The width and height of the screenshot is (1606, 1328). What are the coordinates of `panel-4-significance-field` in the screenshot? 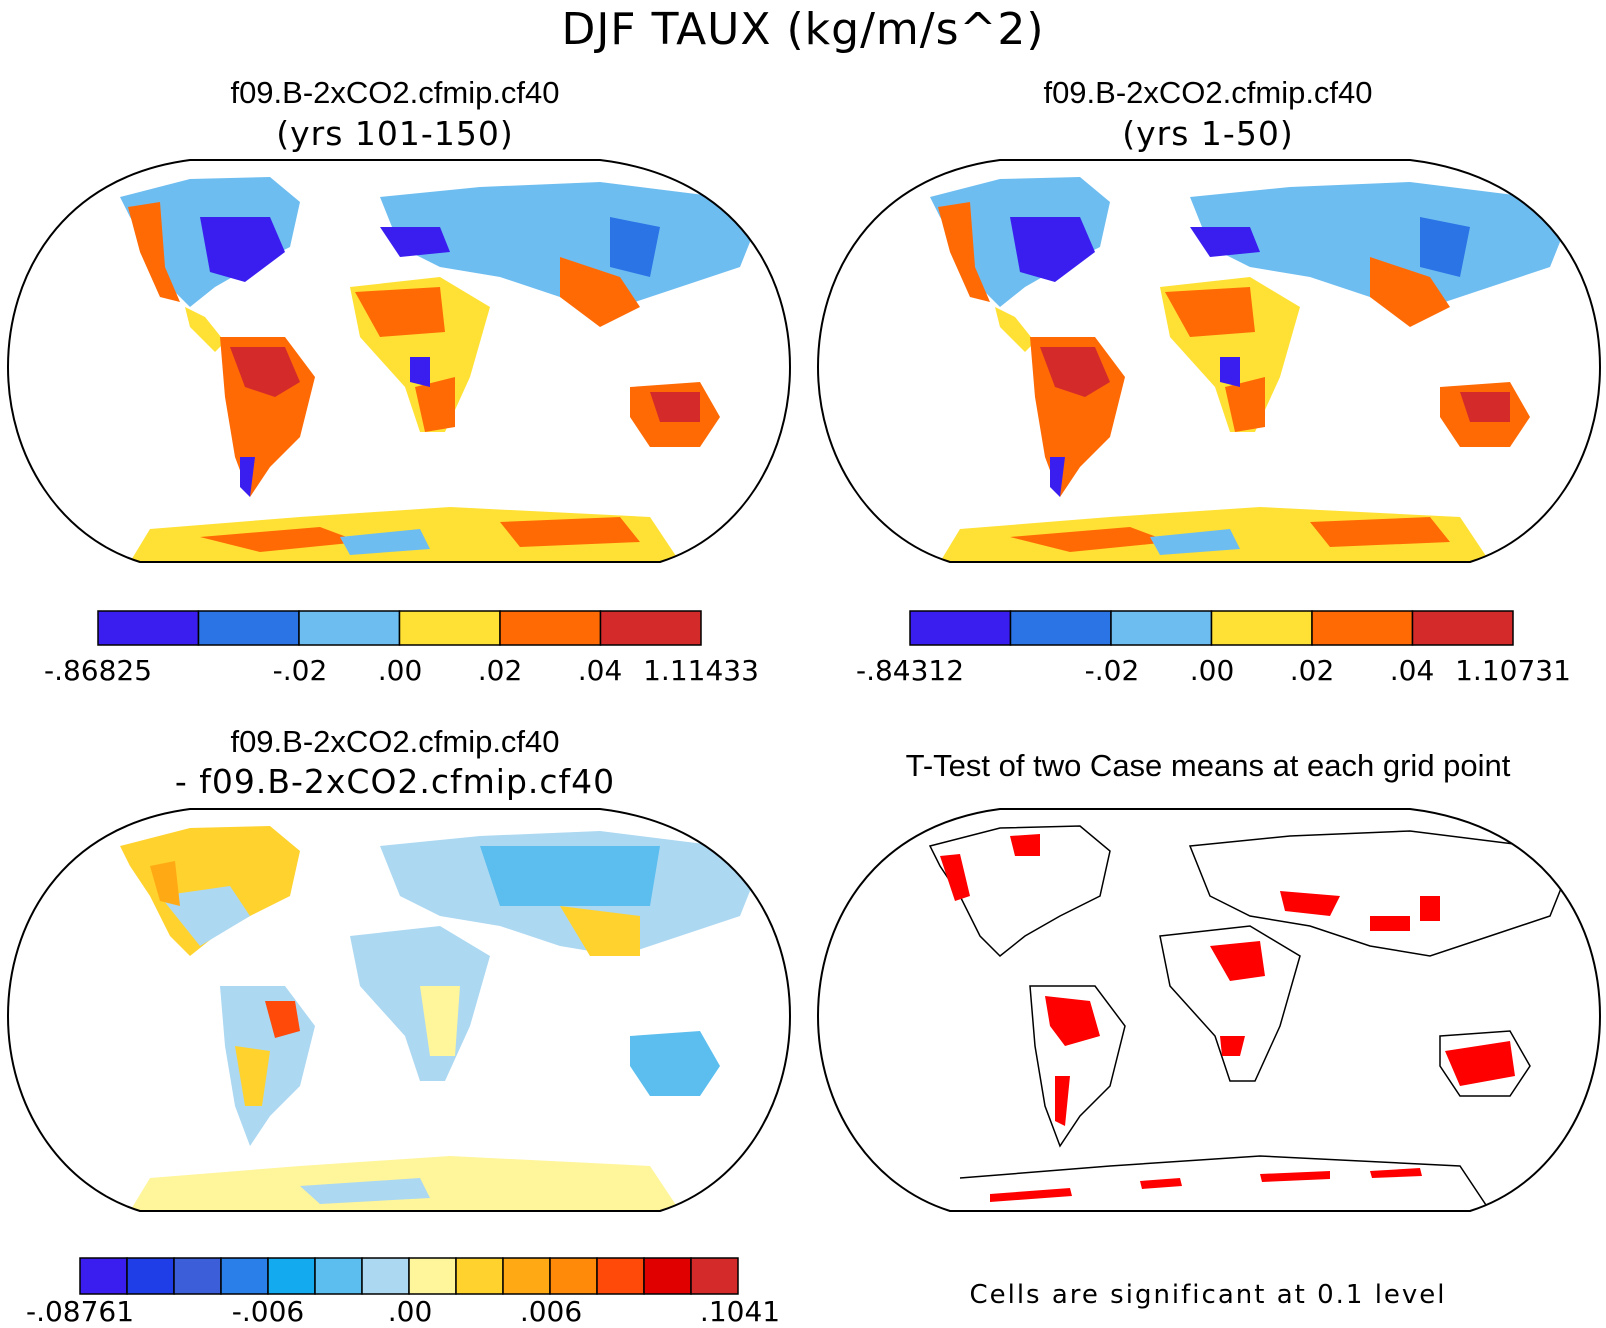 It's located at (1249, 1018).